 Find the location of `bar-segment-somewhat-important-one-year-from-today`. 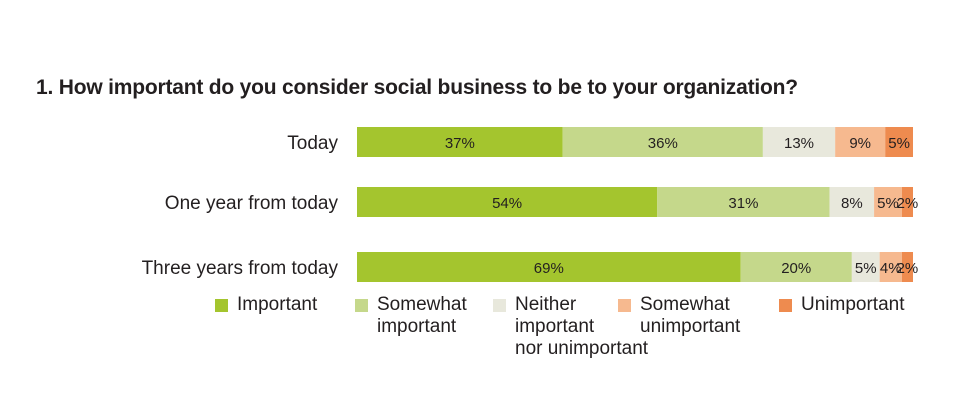

bar-segment-somewhat-important-one-year-from-today is located at coordinates (743, 202).